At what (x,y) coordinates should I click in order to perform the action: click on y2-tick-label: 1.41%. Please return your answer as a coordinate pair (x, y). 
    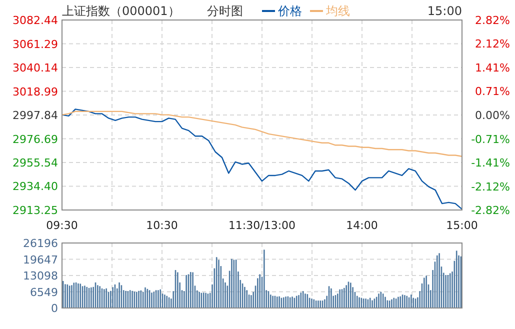
    Looking at the image, I should click on (492, 68).